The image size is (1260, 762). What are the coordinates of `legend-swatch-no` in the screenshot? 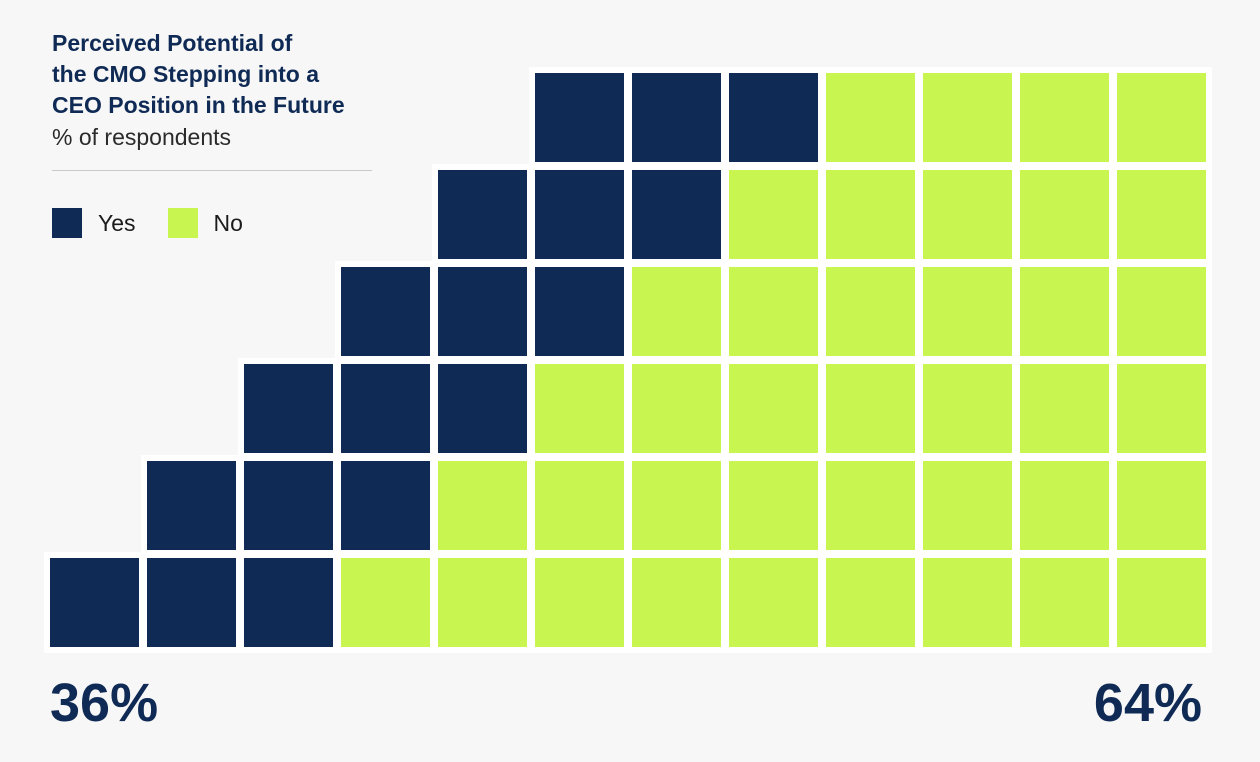 It's located at (182, 223).